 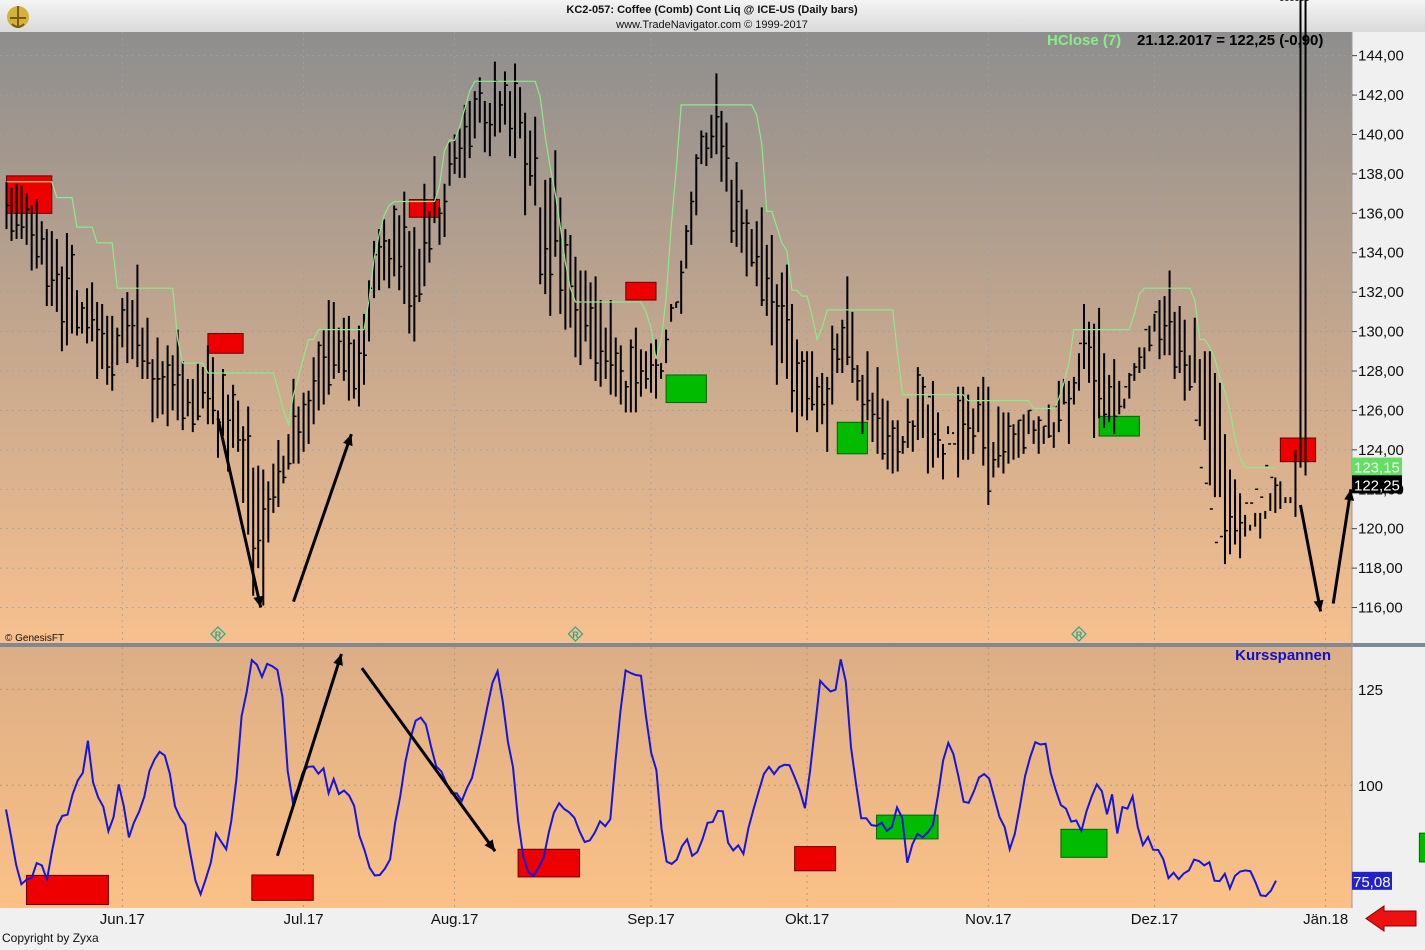 I want to click on kursspannen-last-value-box, so click(x=1372, y=880).